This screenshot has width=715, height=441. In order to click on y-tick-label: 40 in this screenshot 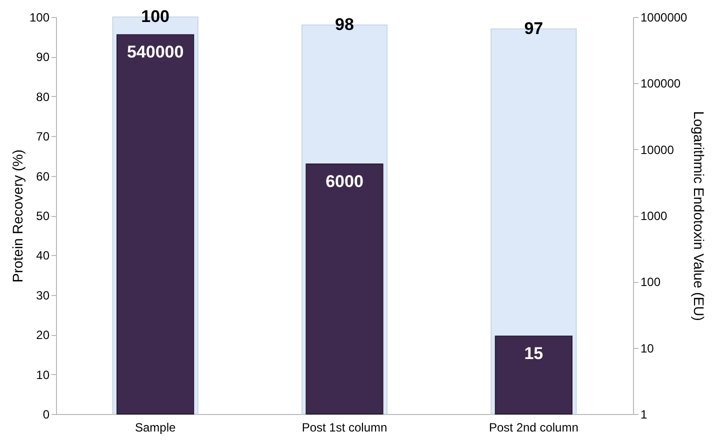, I will do `click(43, 255)`.